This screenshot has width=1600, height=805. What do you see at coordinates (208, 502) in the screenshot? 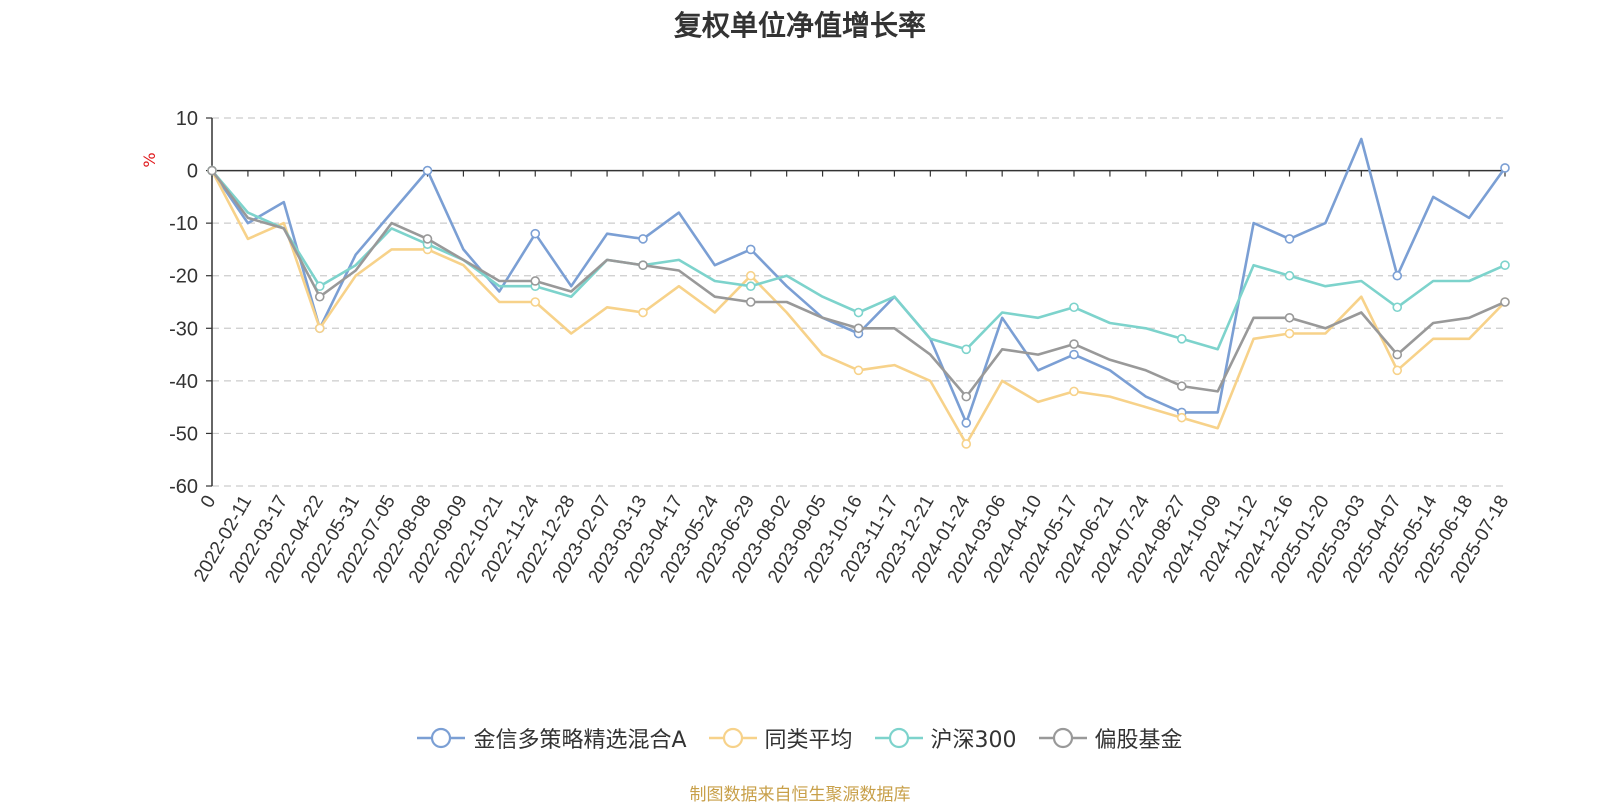
I see `x-tick-label: 0` at bounding box center [208, 502].